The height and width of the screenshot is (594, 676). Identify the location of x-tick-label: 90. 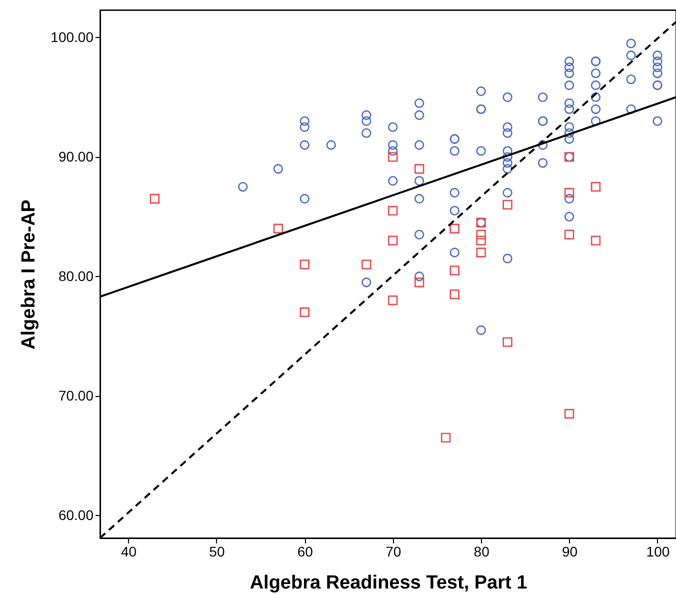
(570, 552).